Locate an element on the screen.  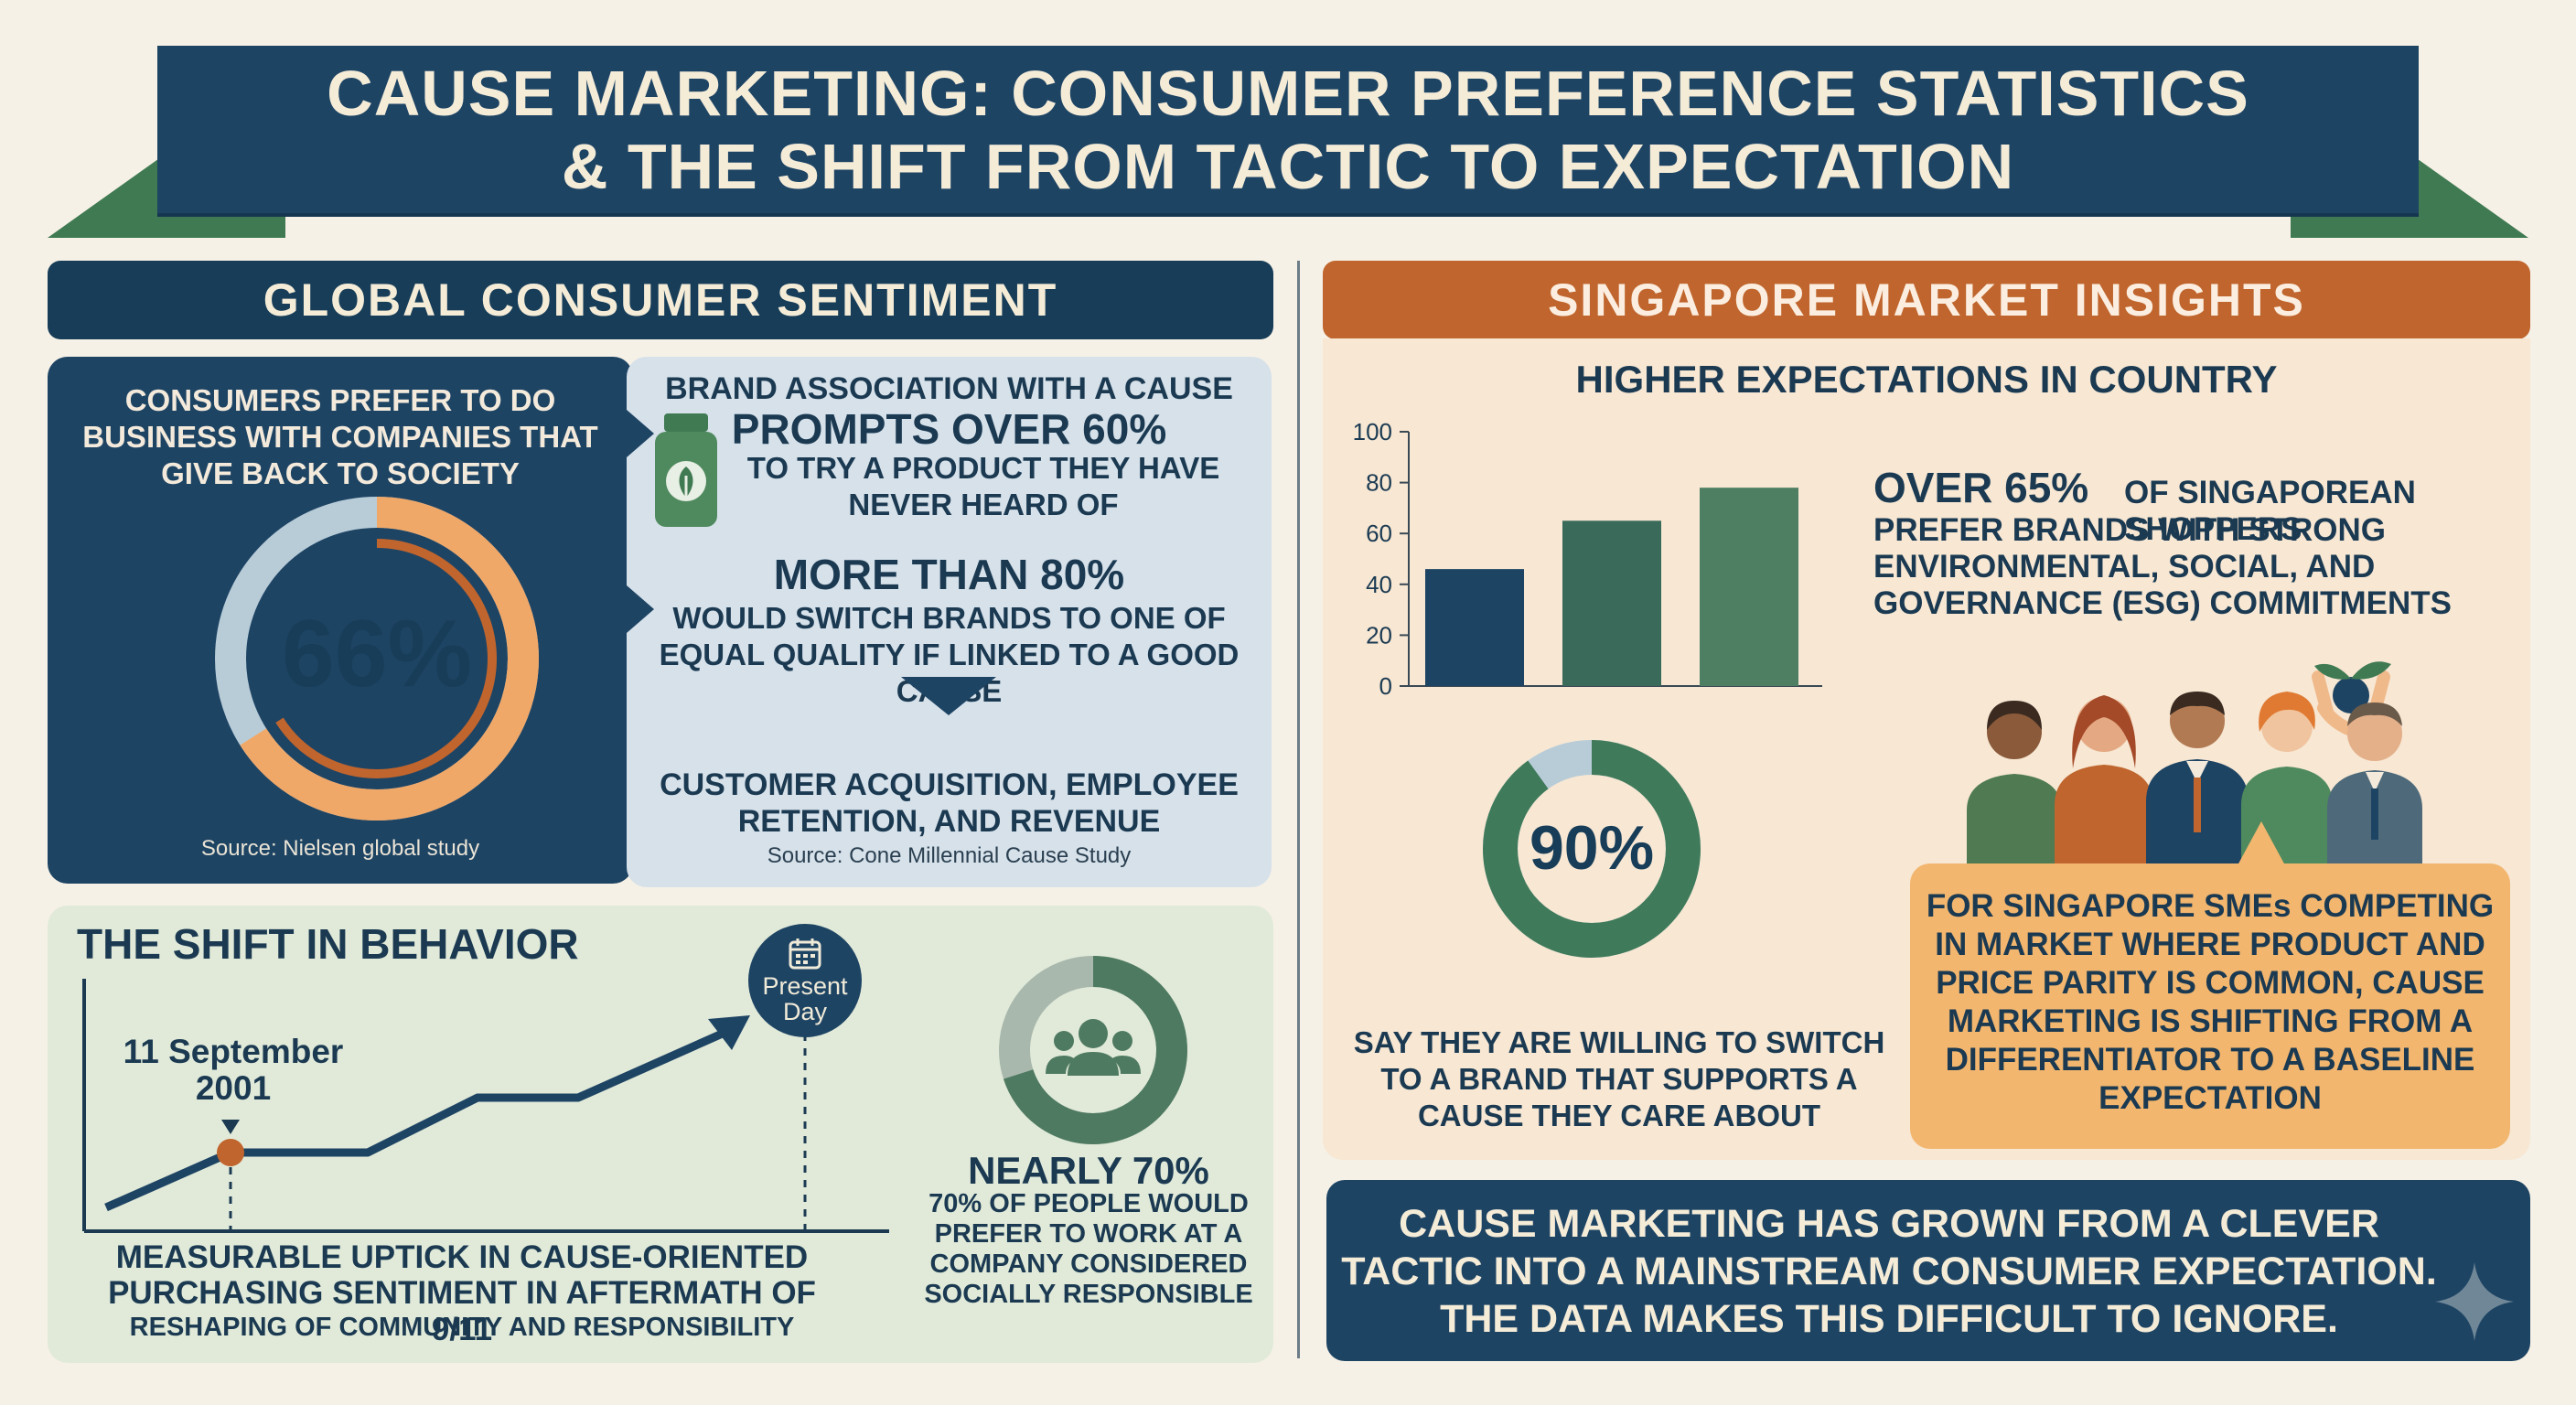
y-tick-label: 60 is located at coordinates (1379, 533).